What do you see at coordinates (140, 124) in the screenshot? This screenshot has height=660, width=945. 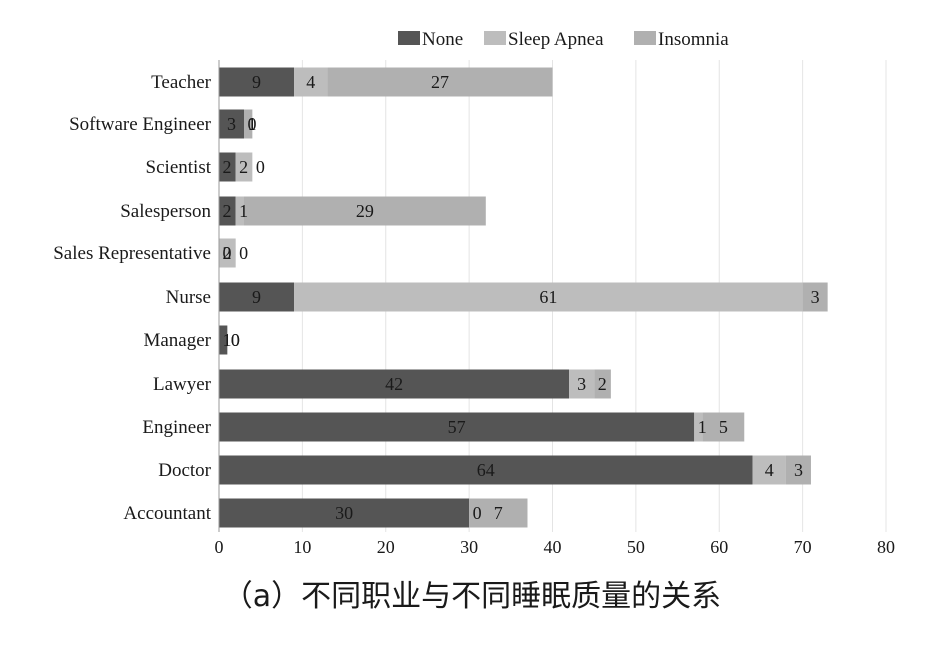 I see `category-label-software-engineer: Software Engineer` at bounding box center [140, 124].